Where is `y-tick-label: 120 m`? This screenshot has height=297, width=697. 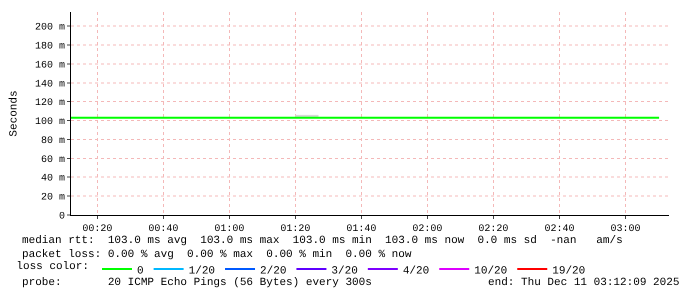
y-tick-label: 120 m is located at coordinates (49, 104).